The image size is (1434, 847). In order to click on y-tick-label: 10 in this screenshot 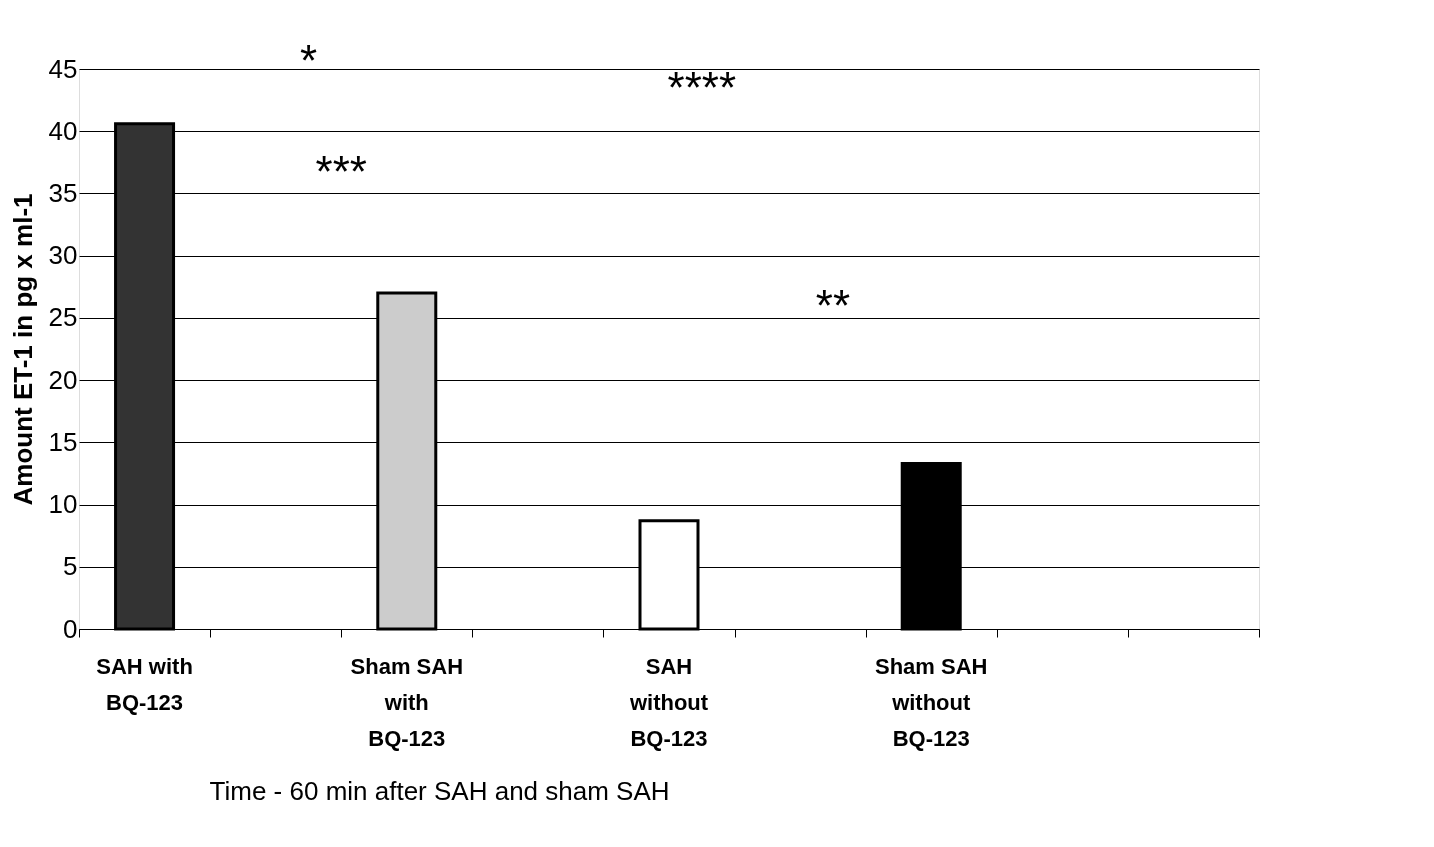, I will do `click(63, 504)`.